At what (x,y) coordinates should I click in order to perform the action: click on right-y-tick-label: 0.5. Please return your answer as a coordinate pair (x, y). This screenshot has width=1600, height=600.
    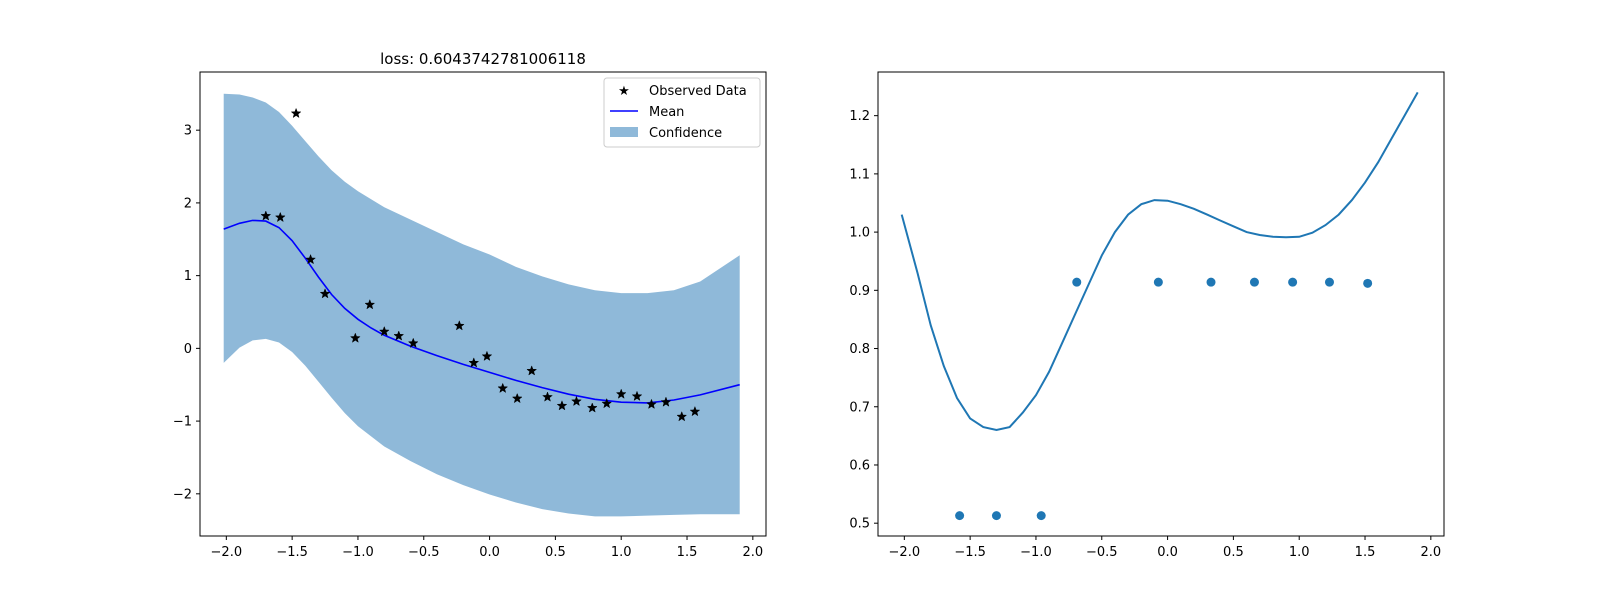
    Looking at the image, I should click on (859, 524).